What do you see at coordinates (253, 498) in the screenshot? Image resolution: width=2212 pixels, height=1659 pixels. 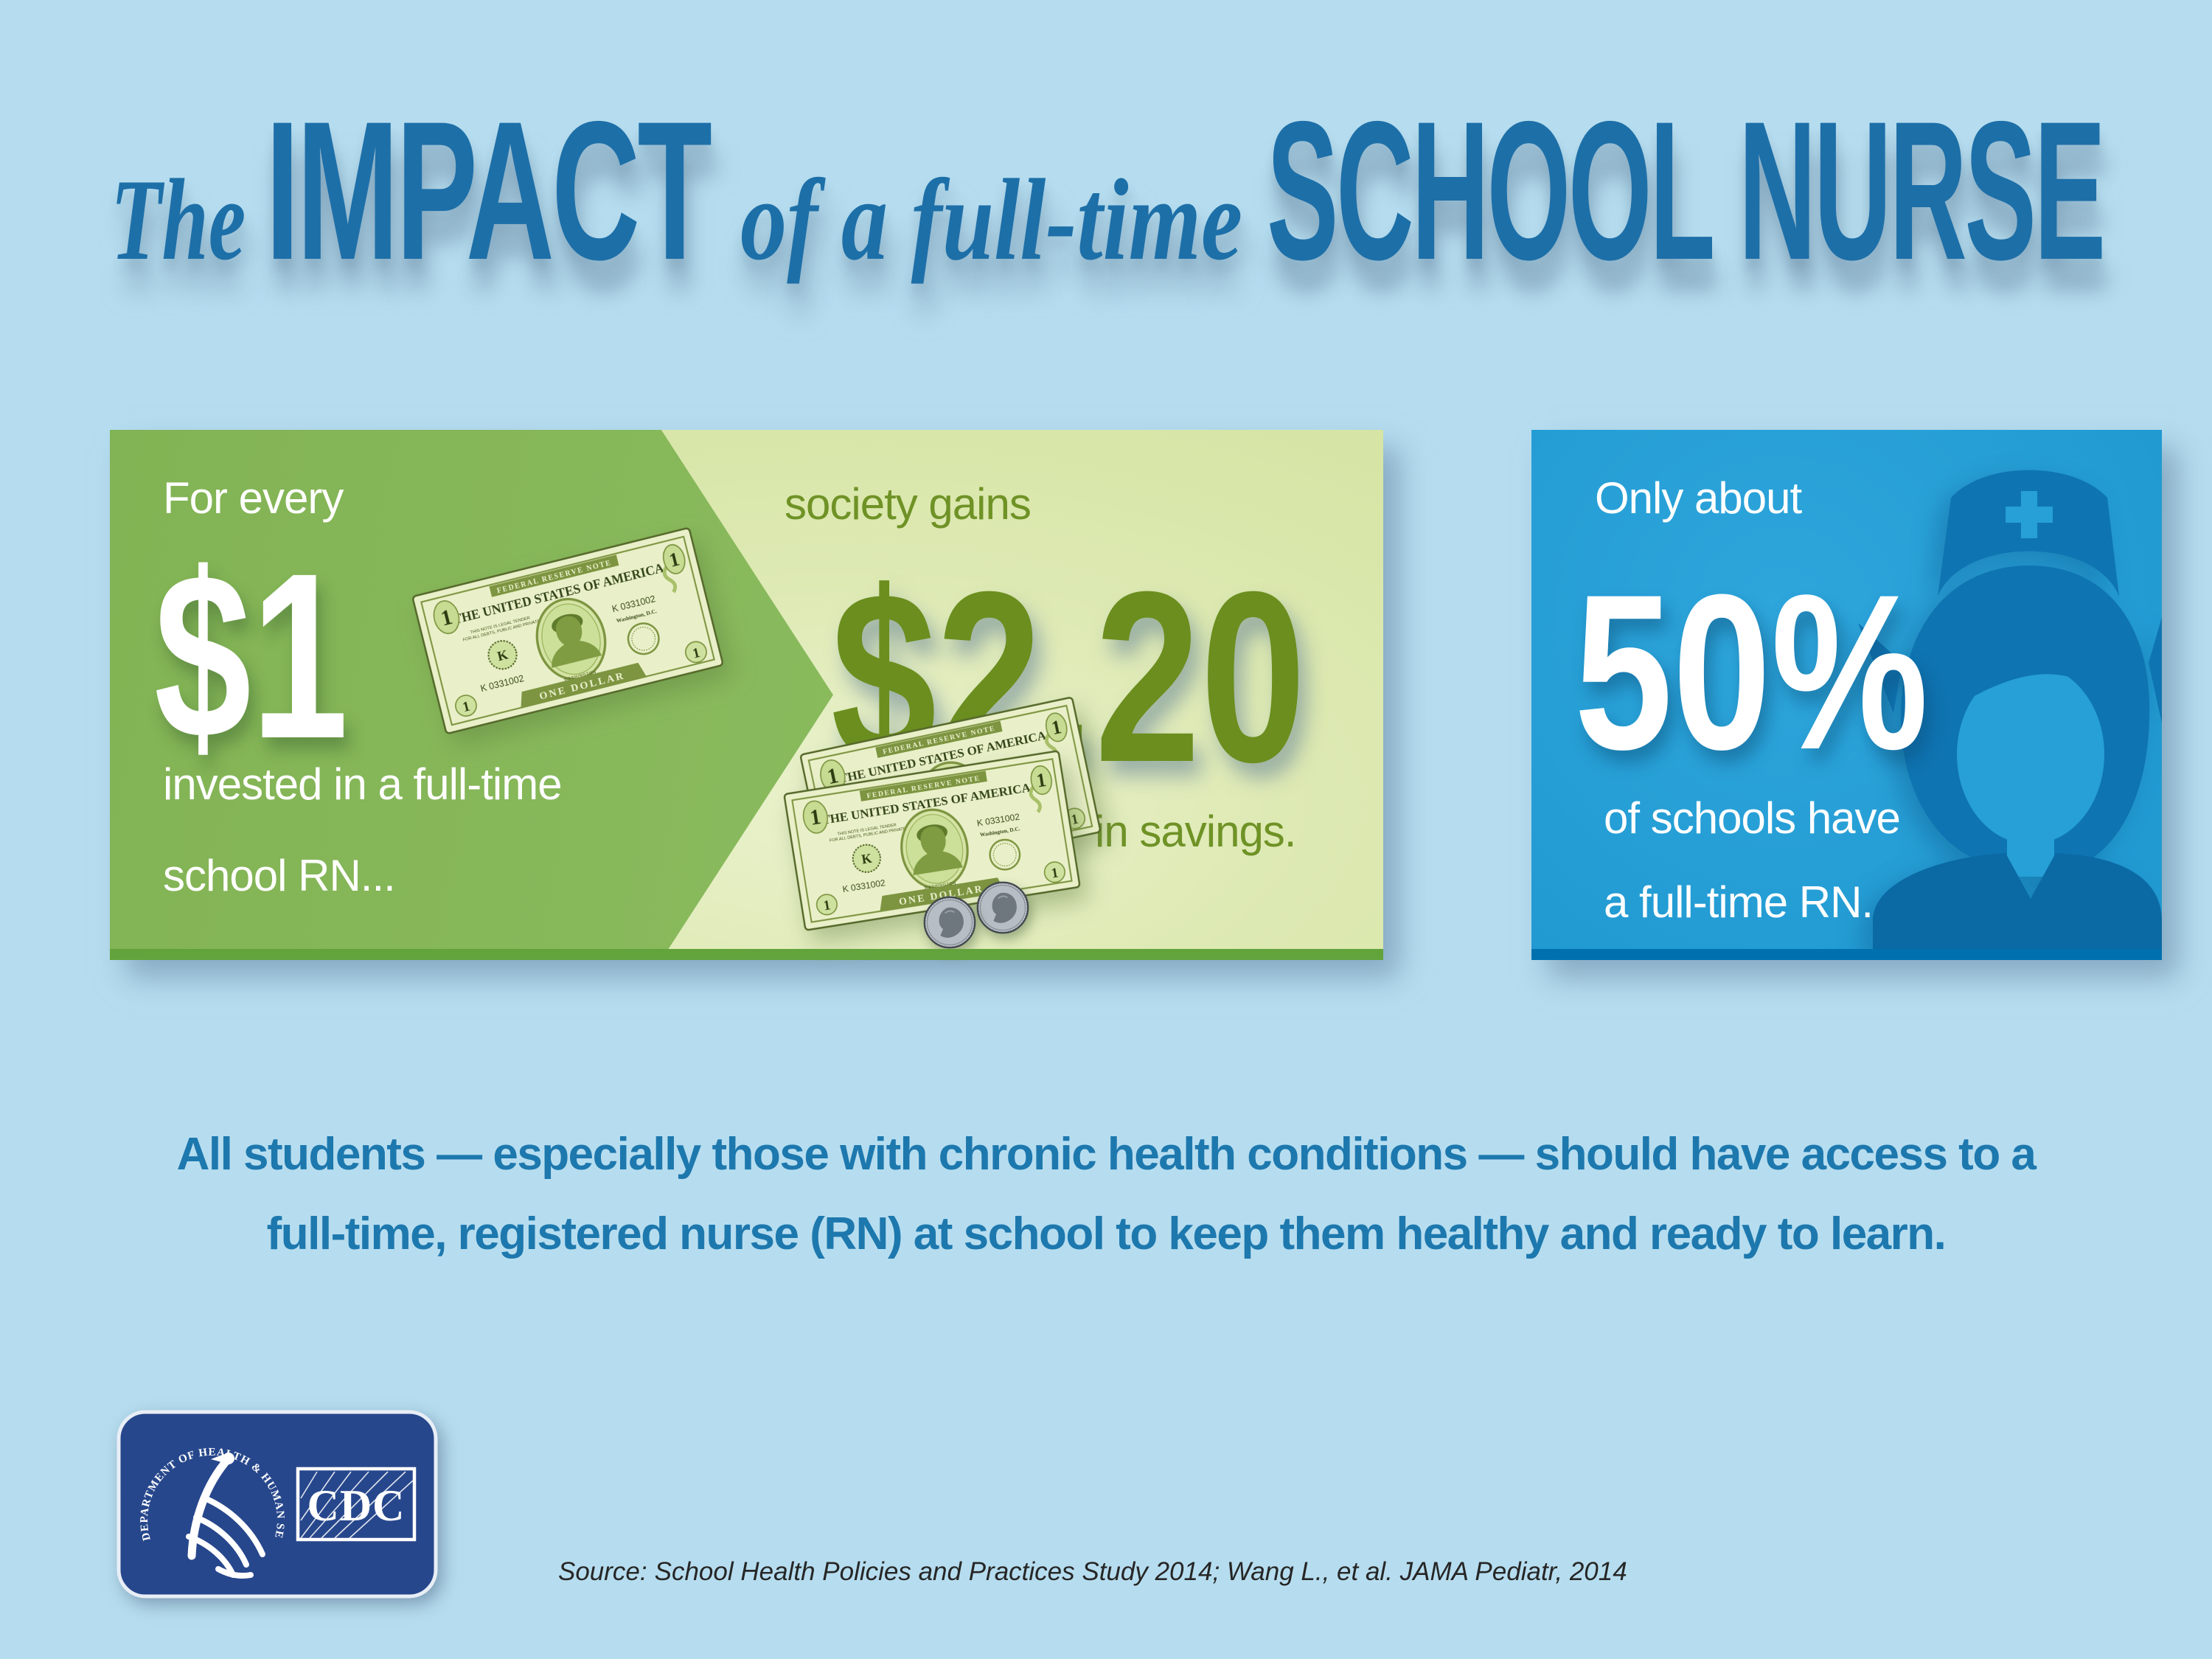 I see `invest-intro: For every` at bounding box center [253, 498].